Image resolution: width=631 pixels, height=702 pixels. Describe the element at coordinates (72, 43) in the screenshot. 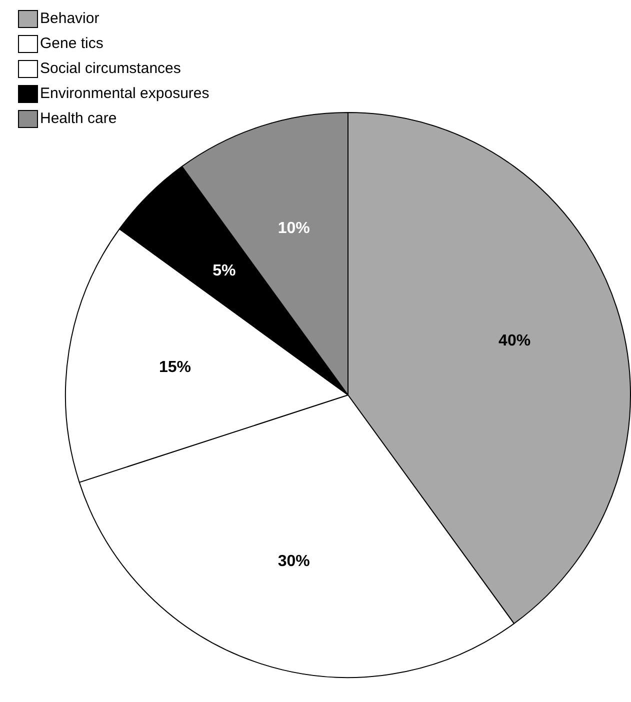

I see `legend-label: Gene tics` at that location.